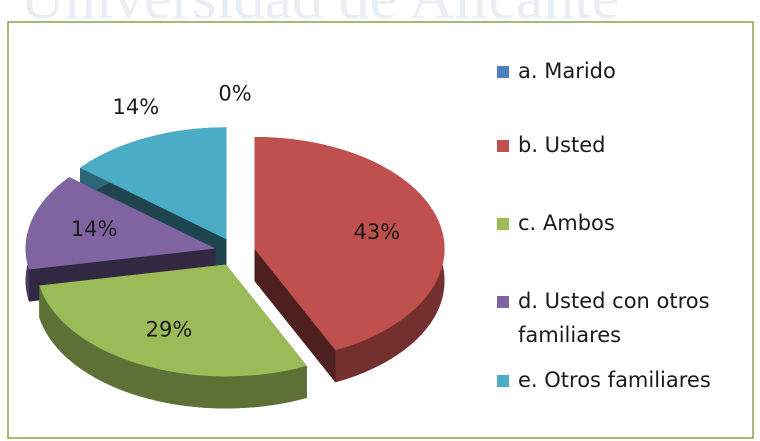 Image resolution: width=760 pixels, height=441 pixels. What do you see at coordinates (566, 223) in the screenshot?
I see `legend-label: c. Ambos` at bounding box center [566, 223].